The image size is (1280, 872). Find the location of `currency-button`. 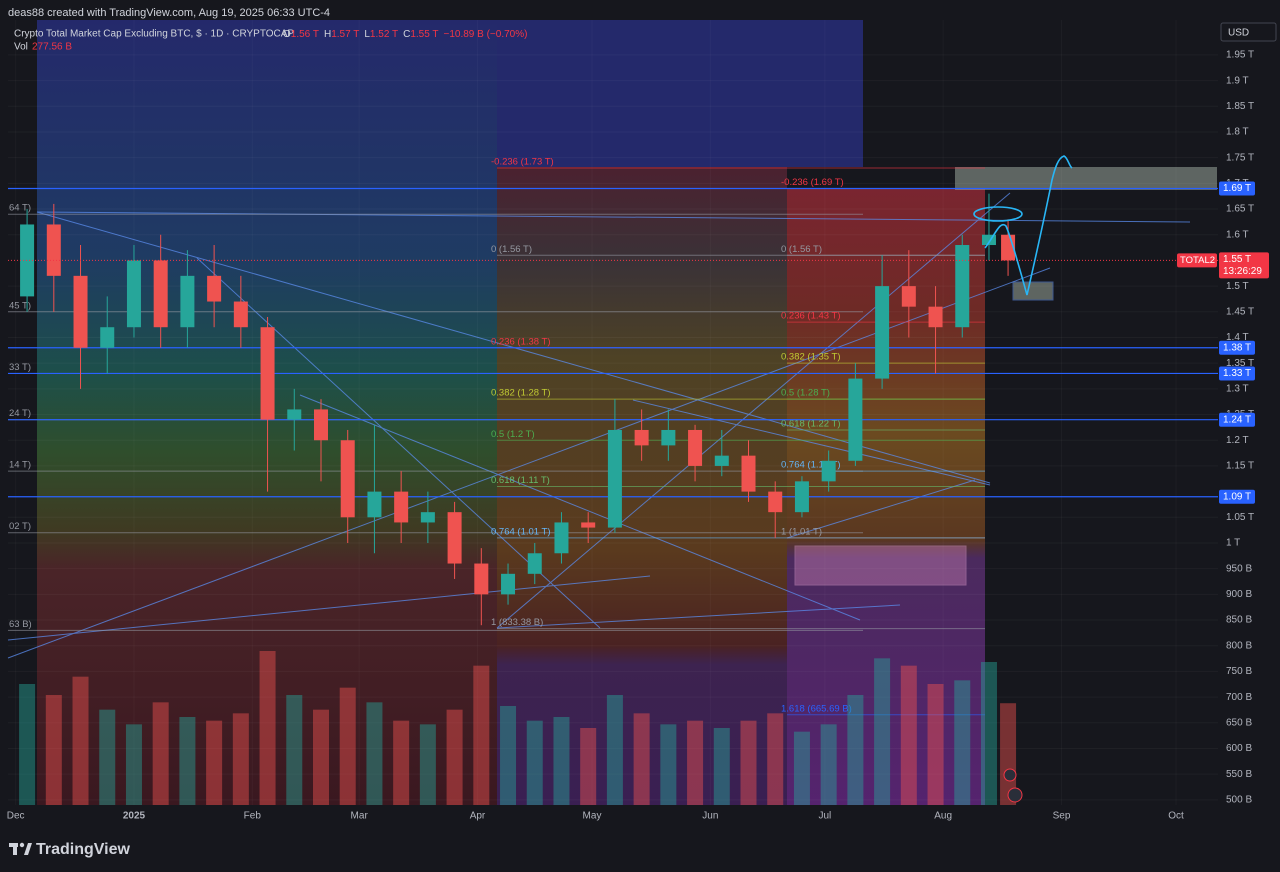

currency-button is located at coordinates (1248, 32).